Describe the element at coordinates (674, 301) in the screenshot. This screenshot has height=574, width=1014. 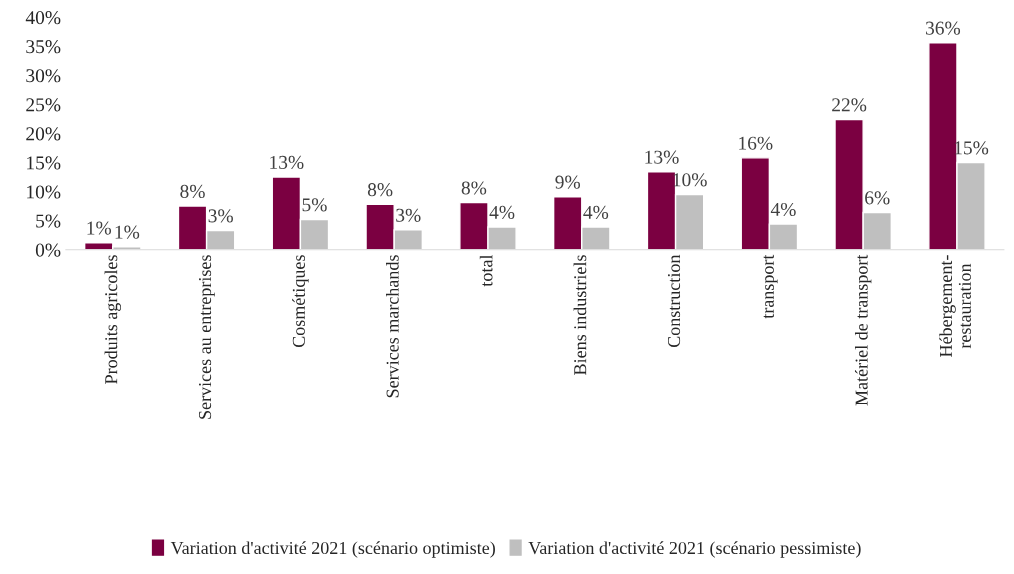
I see `x-tick-label: Construction` at that location.